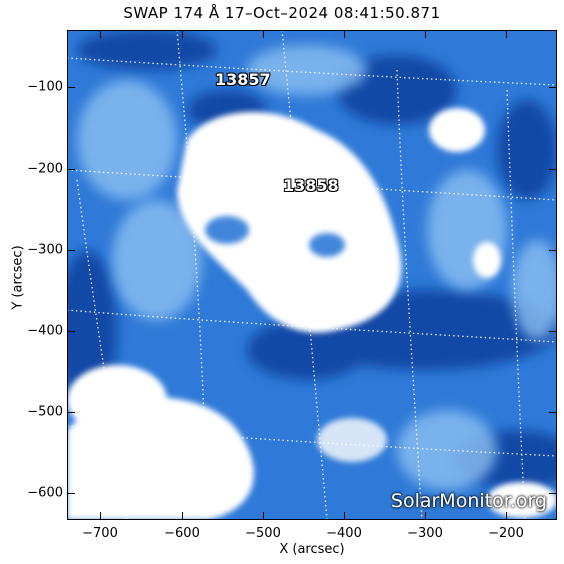 The width and height of the screenshot is (564, 564). Describe the element at coordinates (45, 169) in the screenshot. I see `y-tick-label: −200` at that location.